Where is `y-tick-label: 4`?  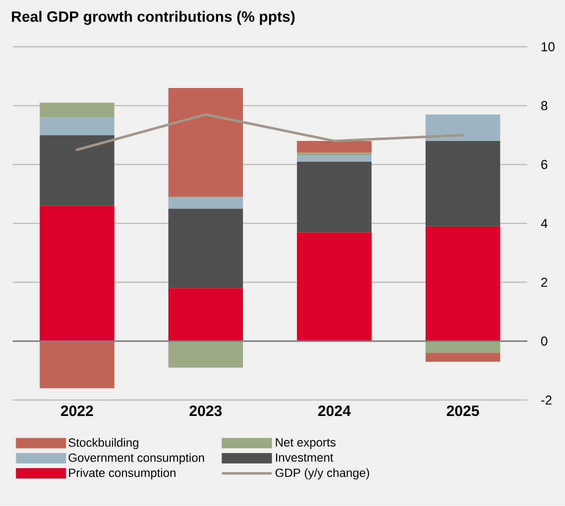 y-tick-label: 4 is located at coordinates (544, 223).